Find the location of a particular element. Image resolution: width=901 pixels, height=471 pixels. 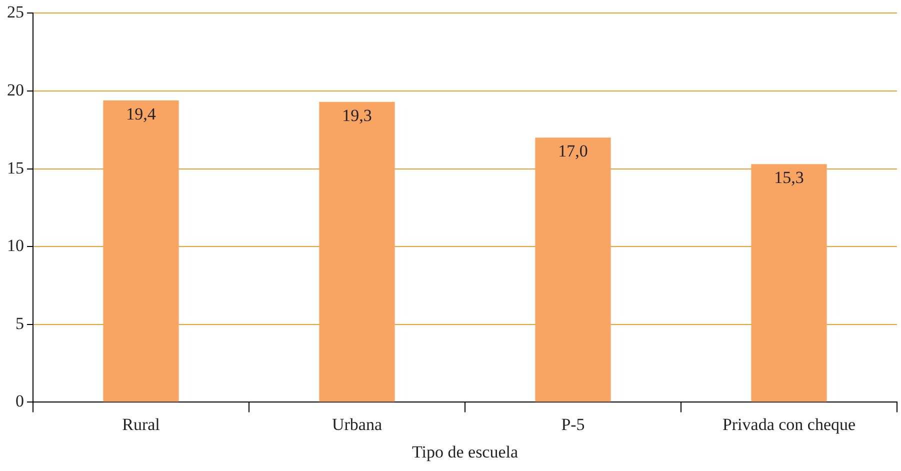

x-tick-label: Rural is located at coordinates (141, 424).